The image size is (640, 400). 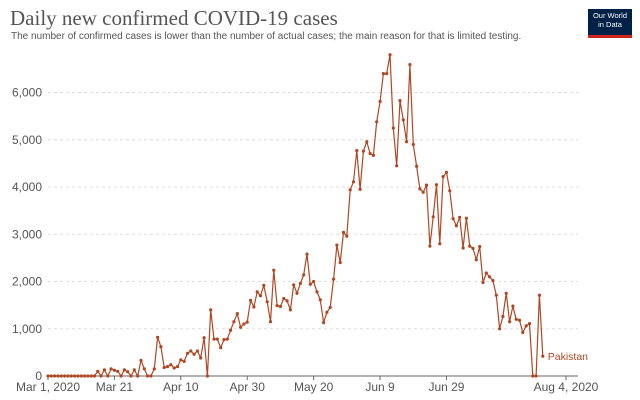 I want to click on owid-logo: Our World in Data, so click(x=610, y=23).